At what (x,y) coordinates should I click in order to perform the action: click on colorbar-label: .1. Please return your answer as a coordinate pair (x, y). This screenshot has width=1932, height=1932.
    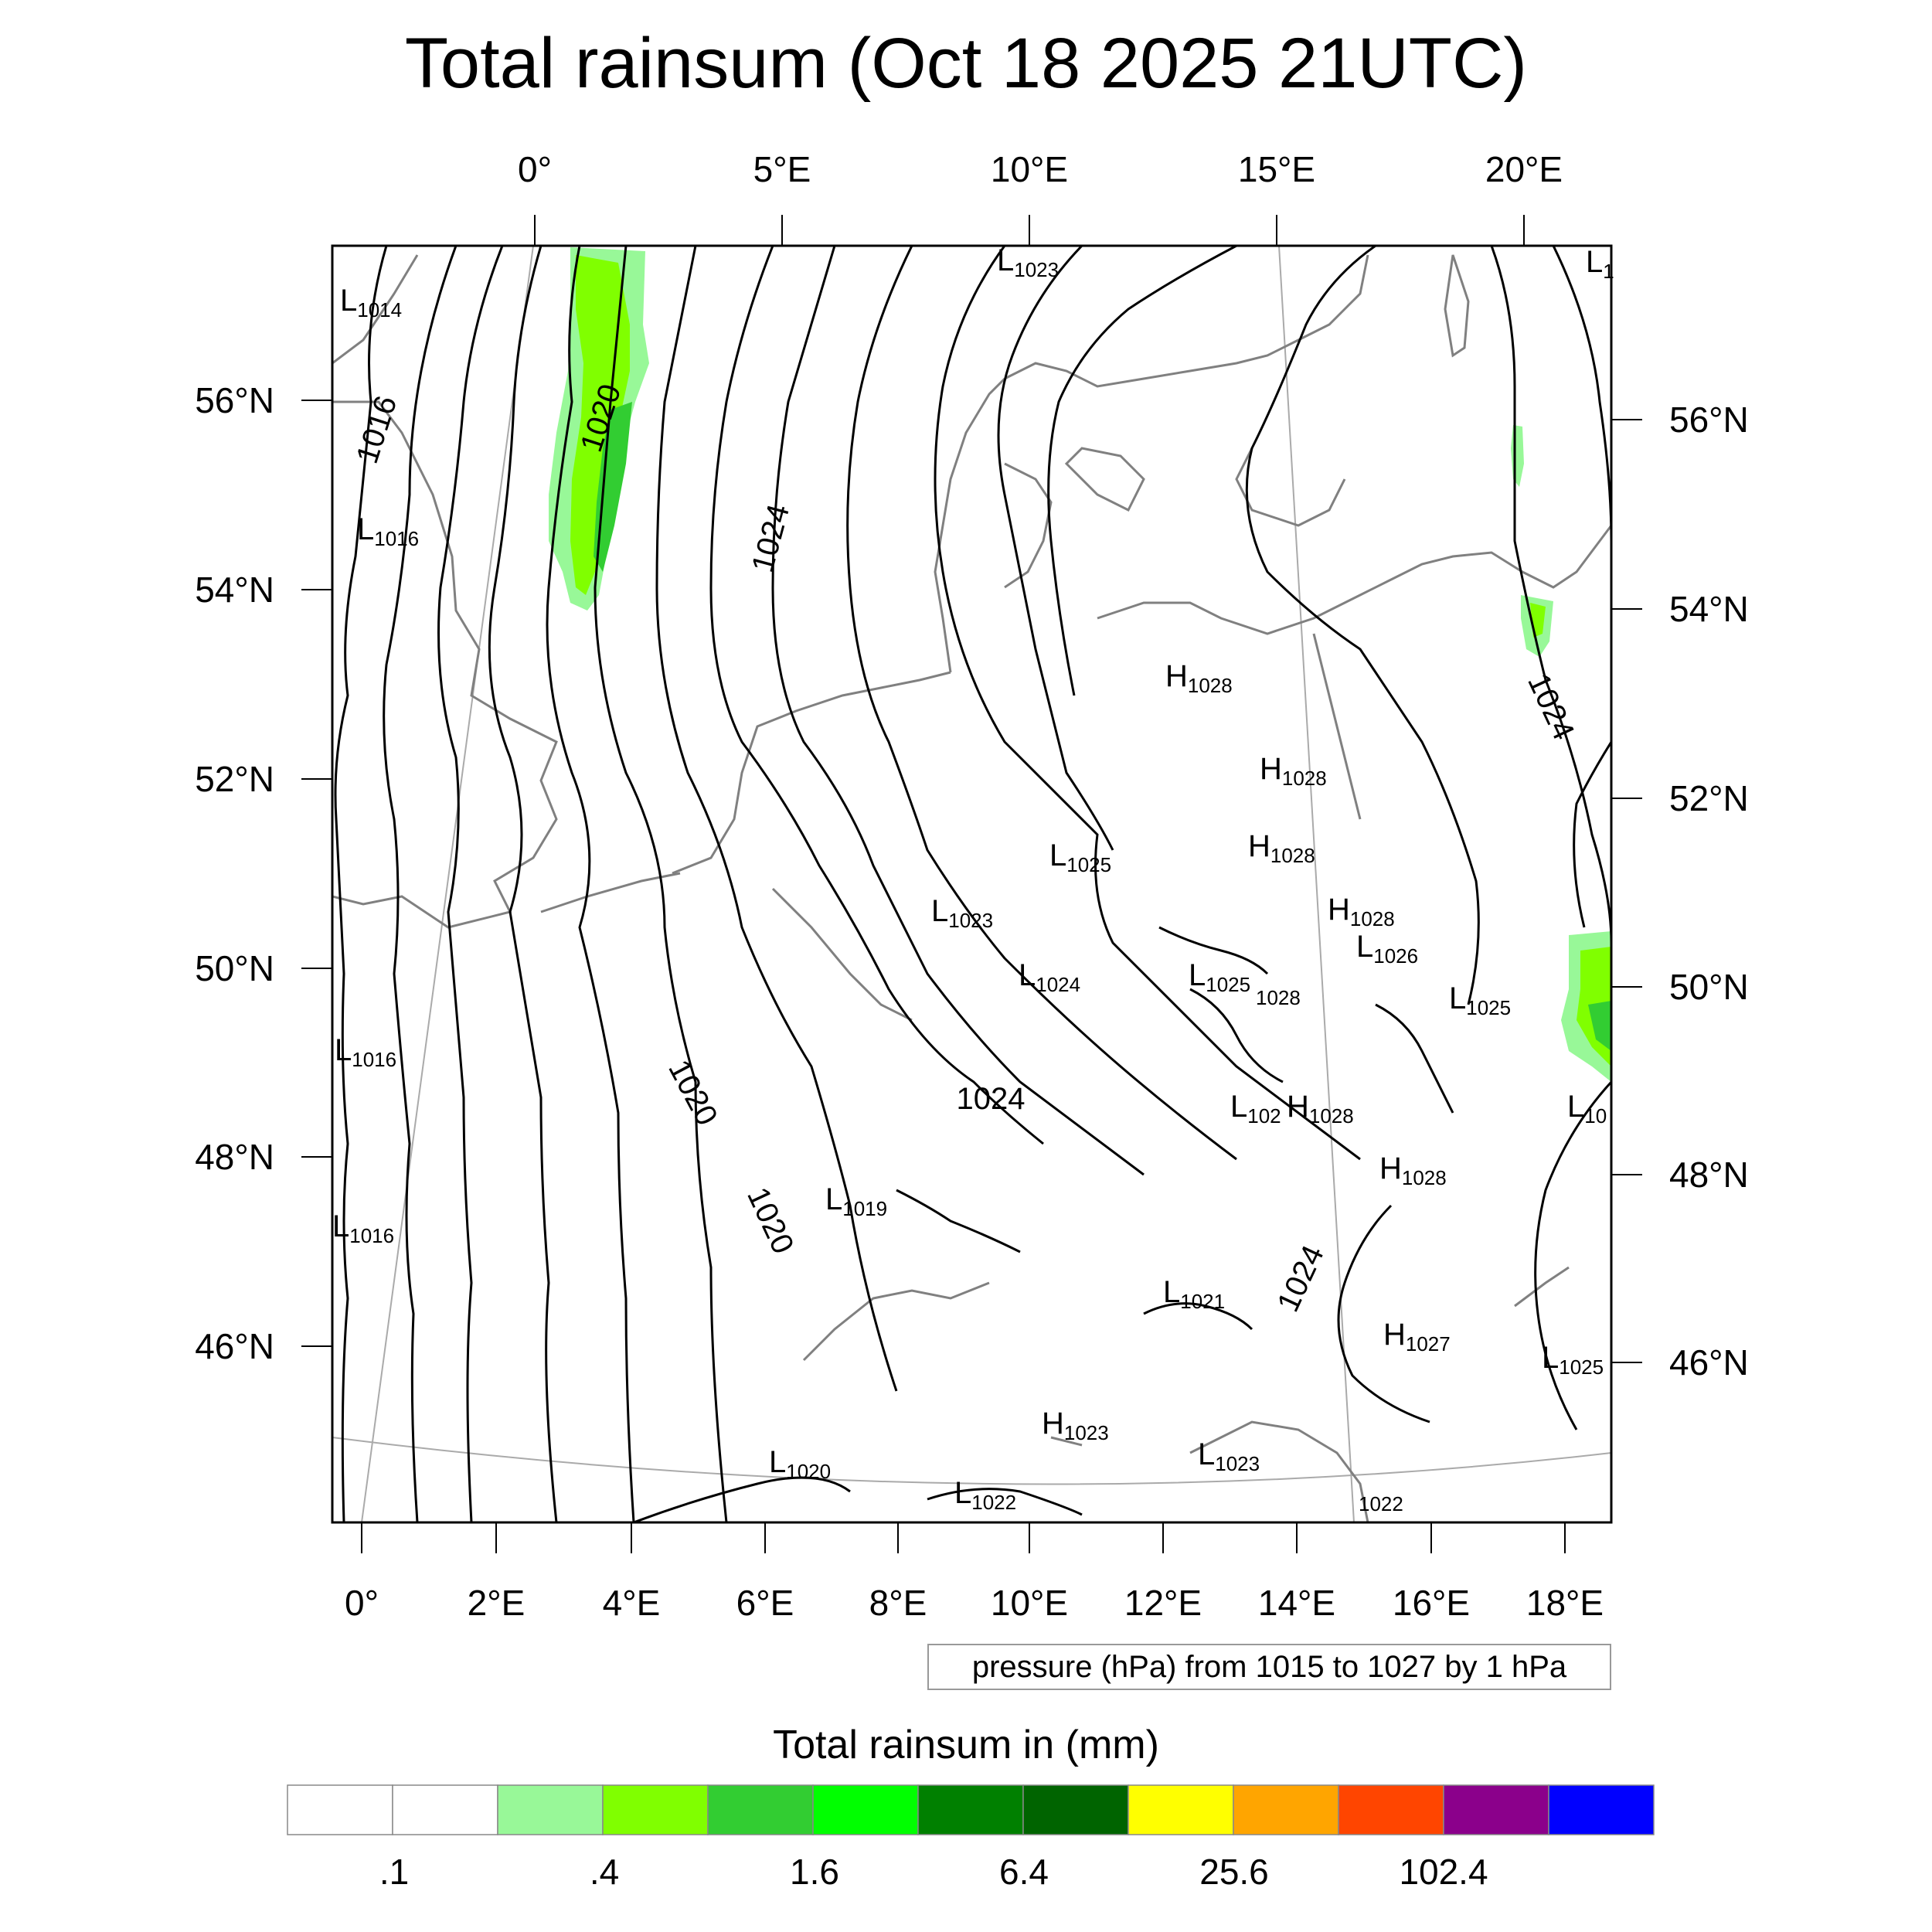
    Looking at the image, I should click on (394, 1872).